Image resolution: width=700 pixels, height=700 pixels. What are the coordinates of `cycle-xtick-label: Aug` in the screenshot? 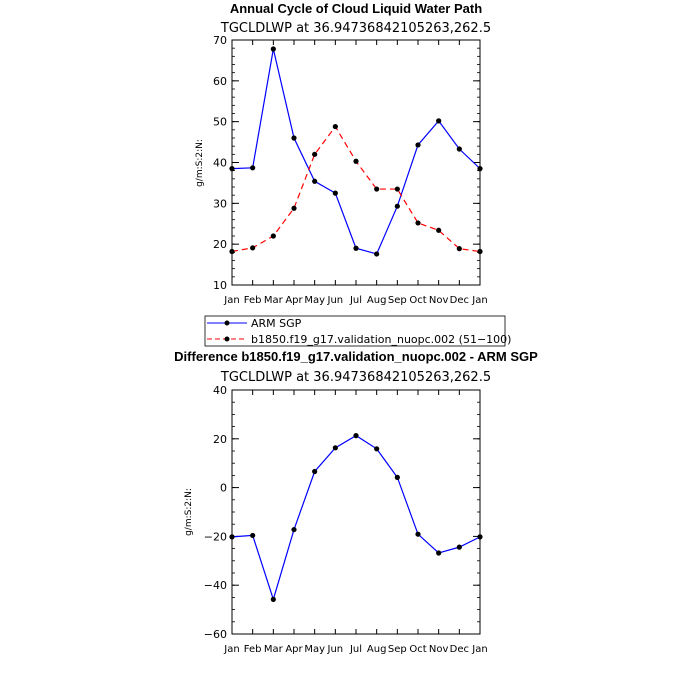 It's located at (377, 300).